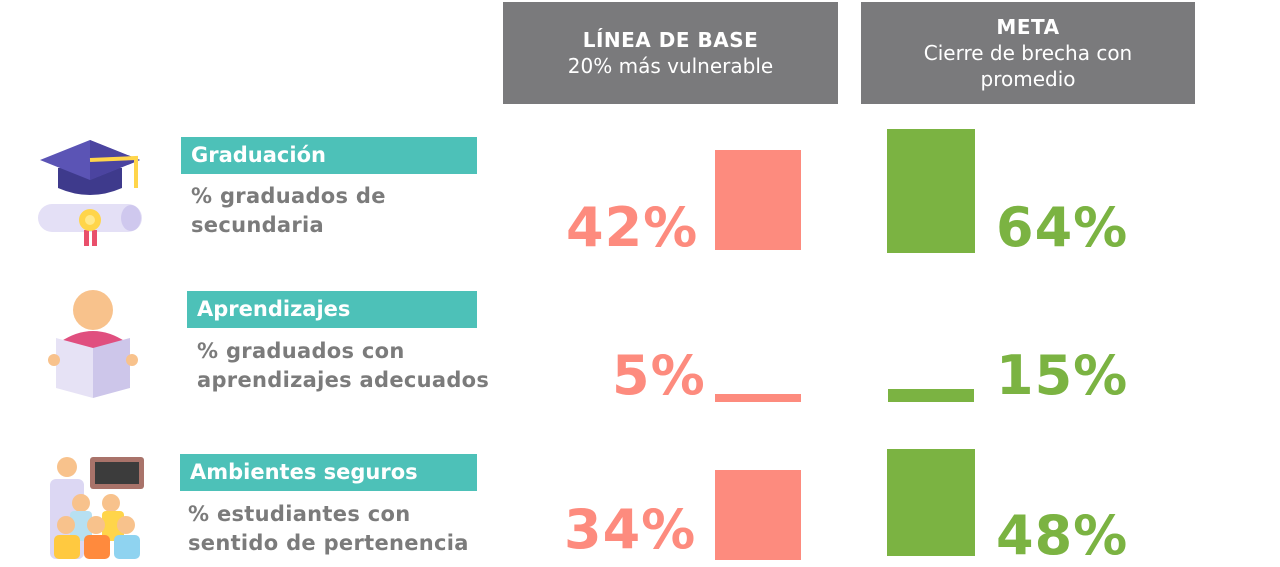  Describe the element at coordinates (931, 191) in the screenshot. I see `bar-goal-graduacion` at that location.